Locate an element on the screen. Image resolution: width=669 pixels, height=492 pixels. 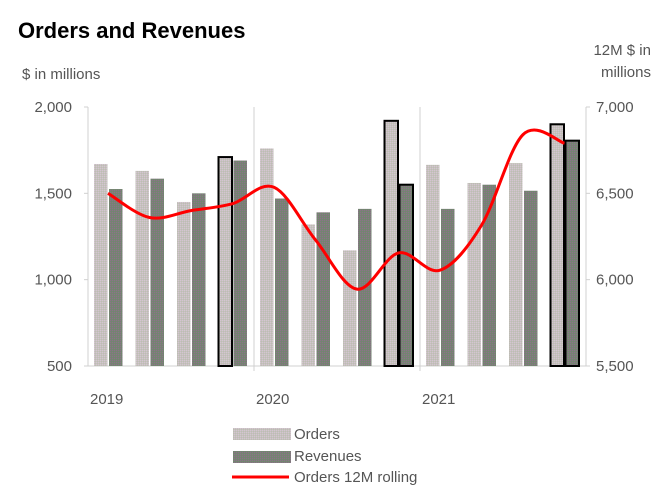
y-tick-label: 1,000 is located at coordinates (53, 280).